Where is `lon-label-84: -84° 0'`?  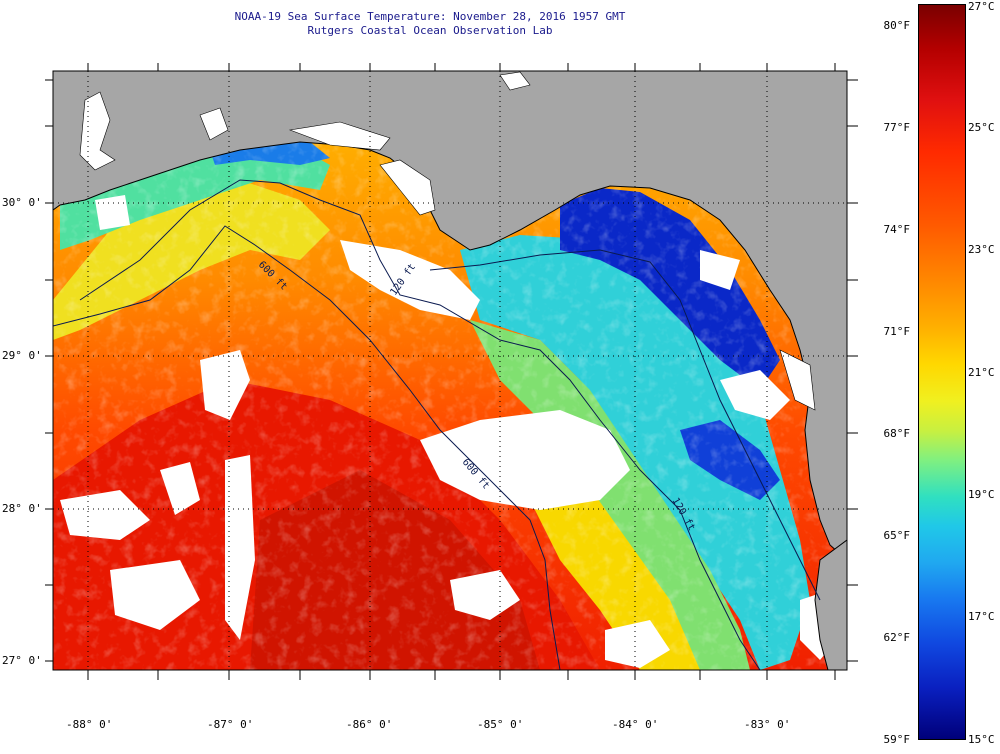
lon-label-84: -84° 0' is located at coordinates (635, 724).